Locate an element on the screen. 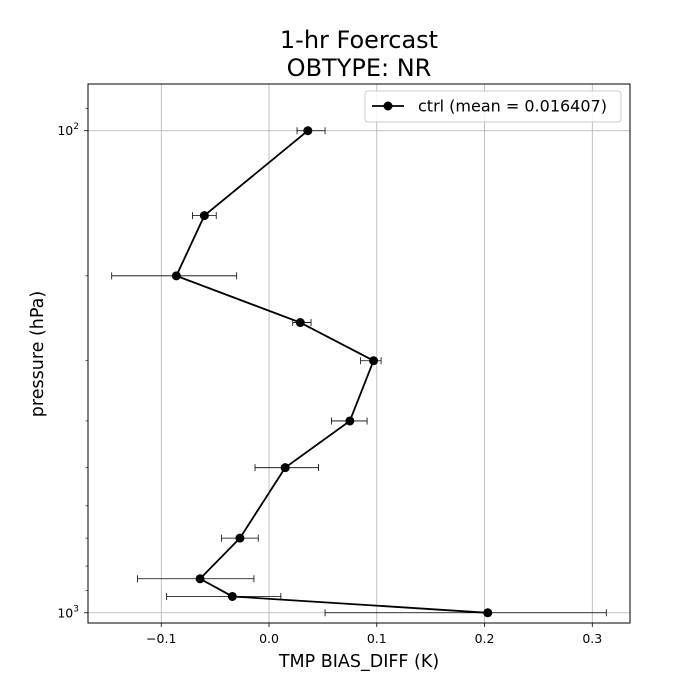 The image size is (700, 700). y-axis-label: pressure (hPa) is located at coordinates (38, 354).